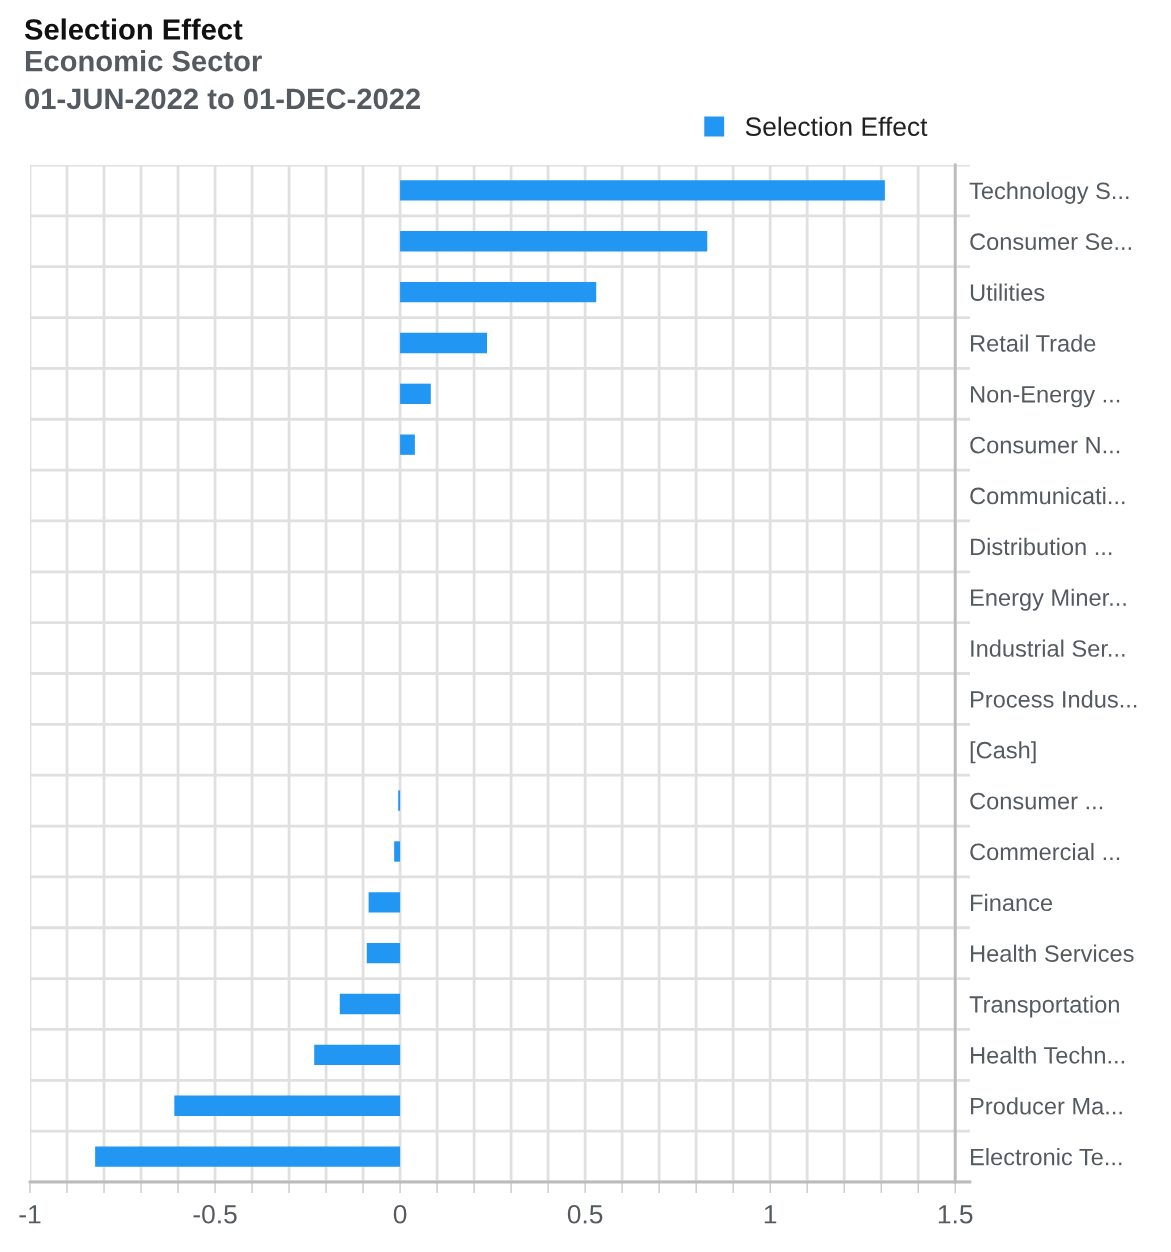 The image size is (1171, 1252). I want to click on y-tick-label: [Cash], so click(1003, 752).